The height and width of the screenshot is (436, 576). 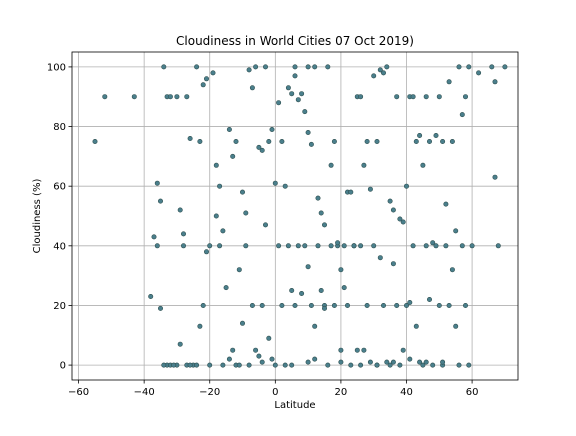 I want to click on y-tick-label: 60, so click(x=59, y=187).